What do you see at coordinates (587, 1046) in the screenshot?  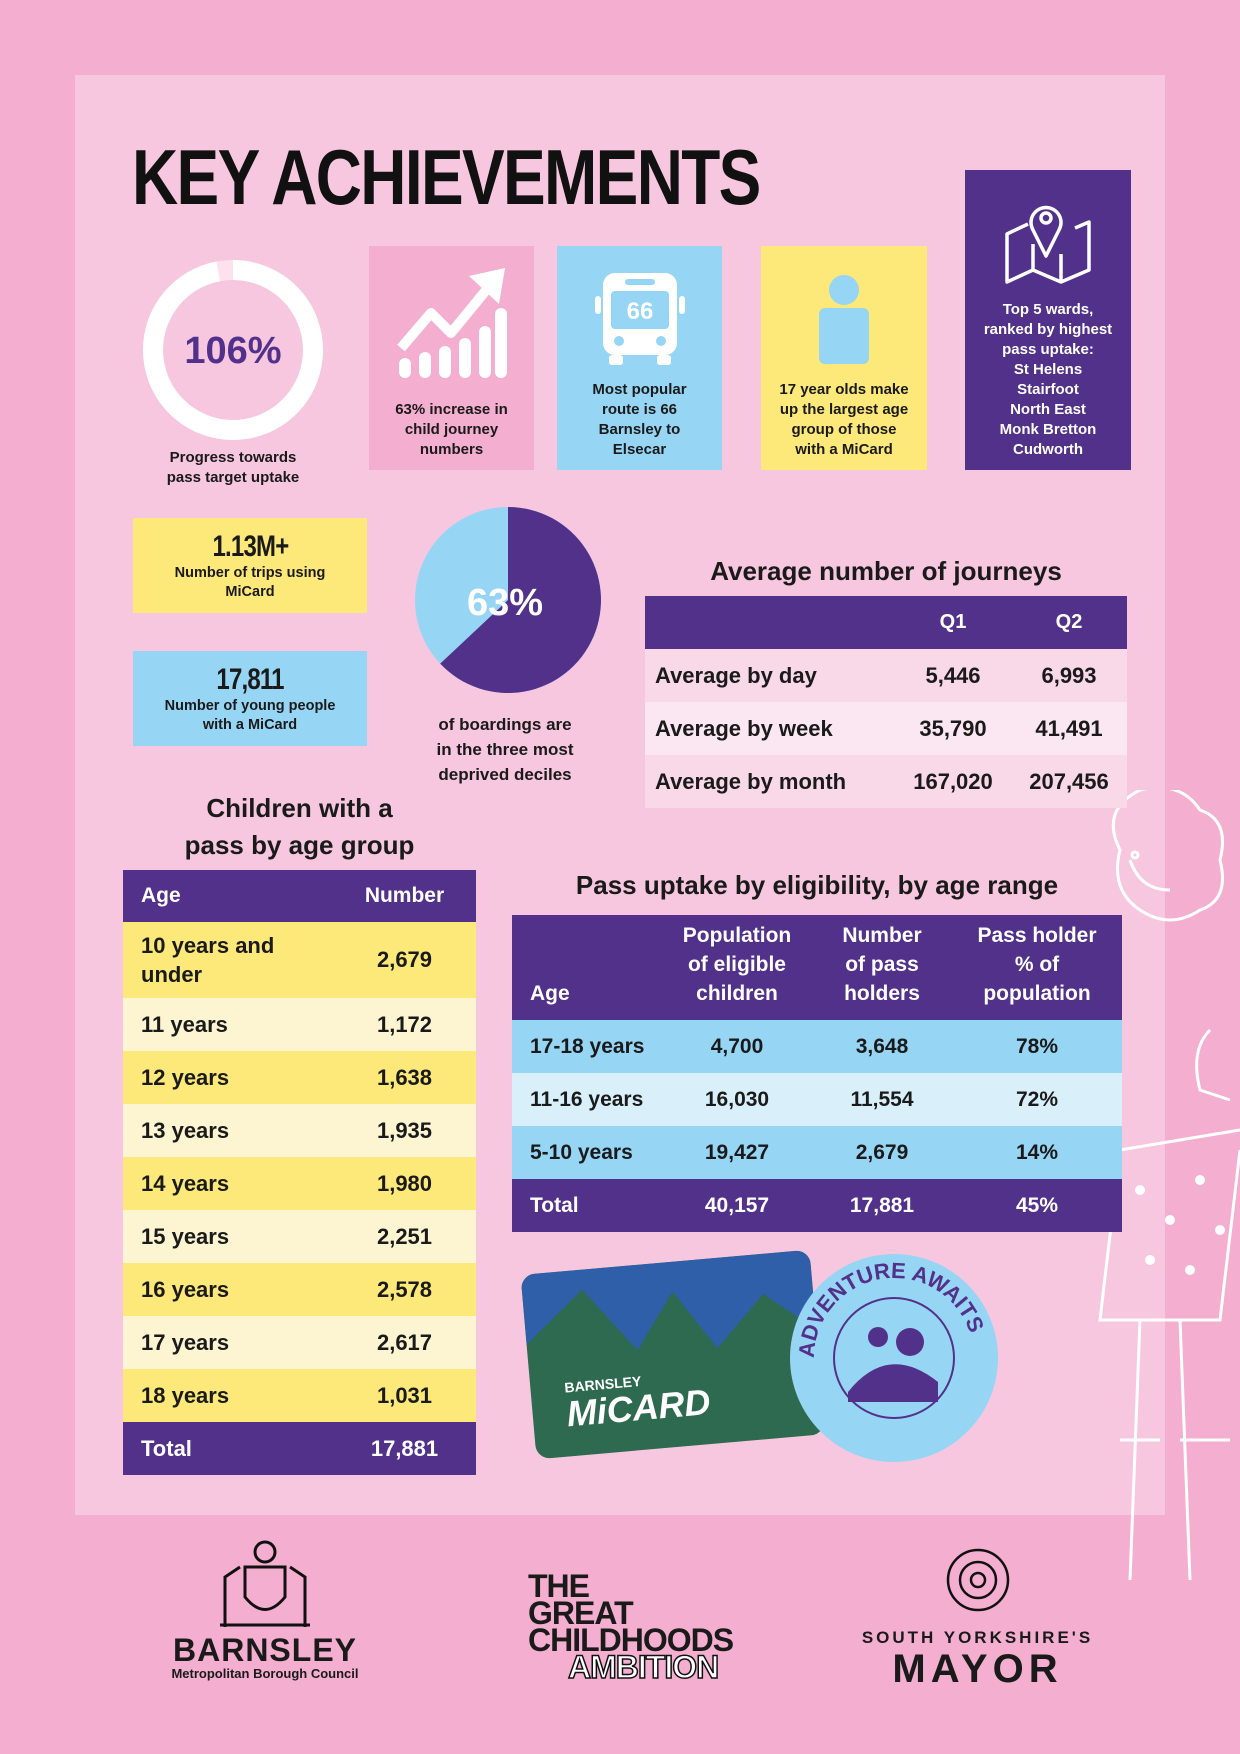 I see `cell: 17-18 years` at bounding box center [587, 1046].